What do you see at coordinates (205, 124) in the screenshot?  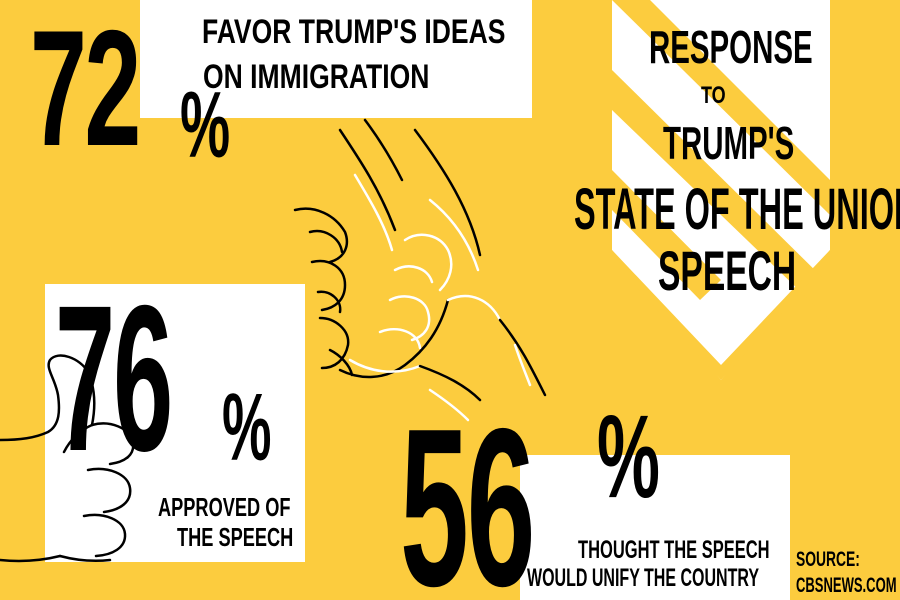 I see `stat-symbol-1: %` at bounding box center [205, 124].